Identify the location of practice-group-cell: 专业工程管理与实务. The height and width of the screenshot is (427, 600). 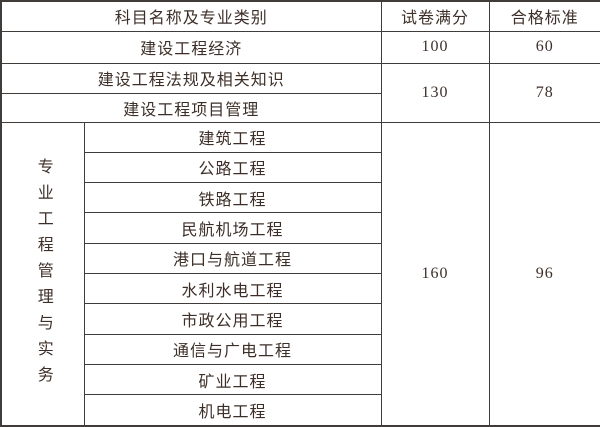
(42, 274).